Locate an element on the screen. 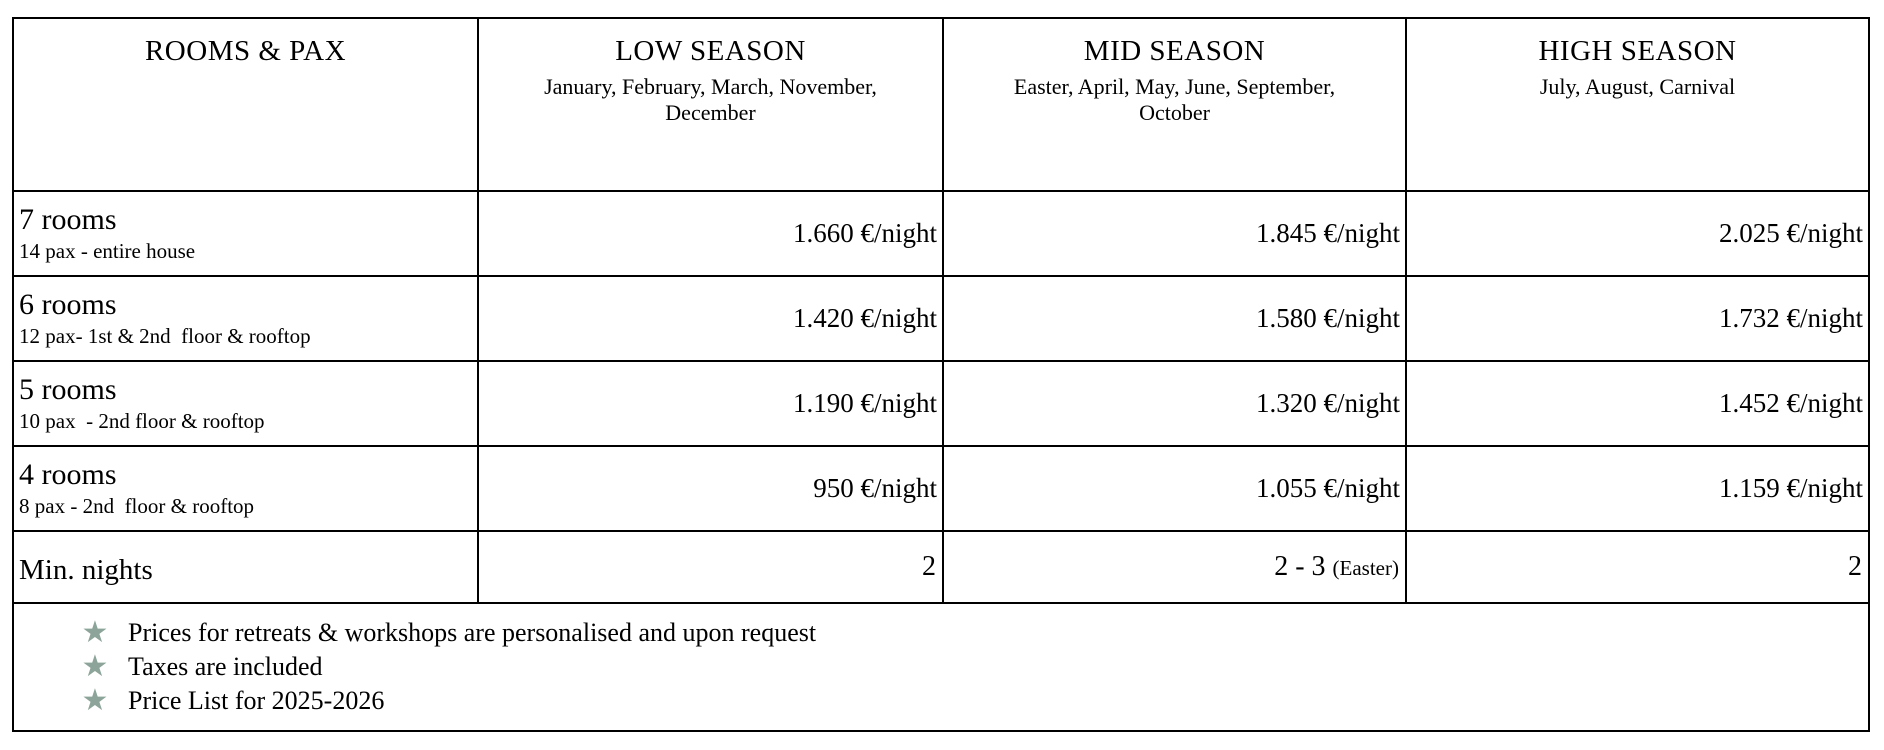 The height and width of the screenshot is (750, 1884). low-season-title: LOW SEASON is located at coordinates (710, 51).